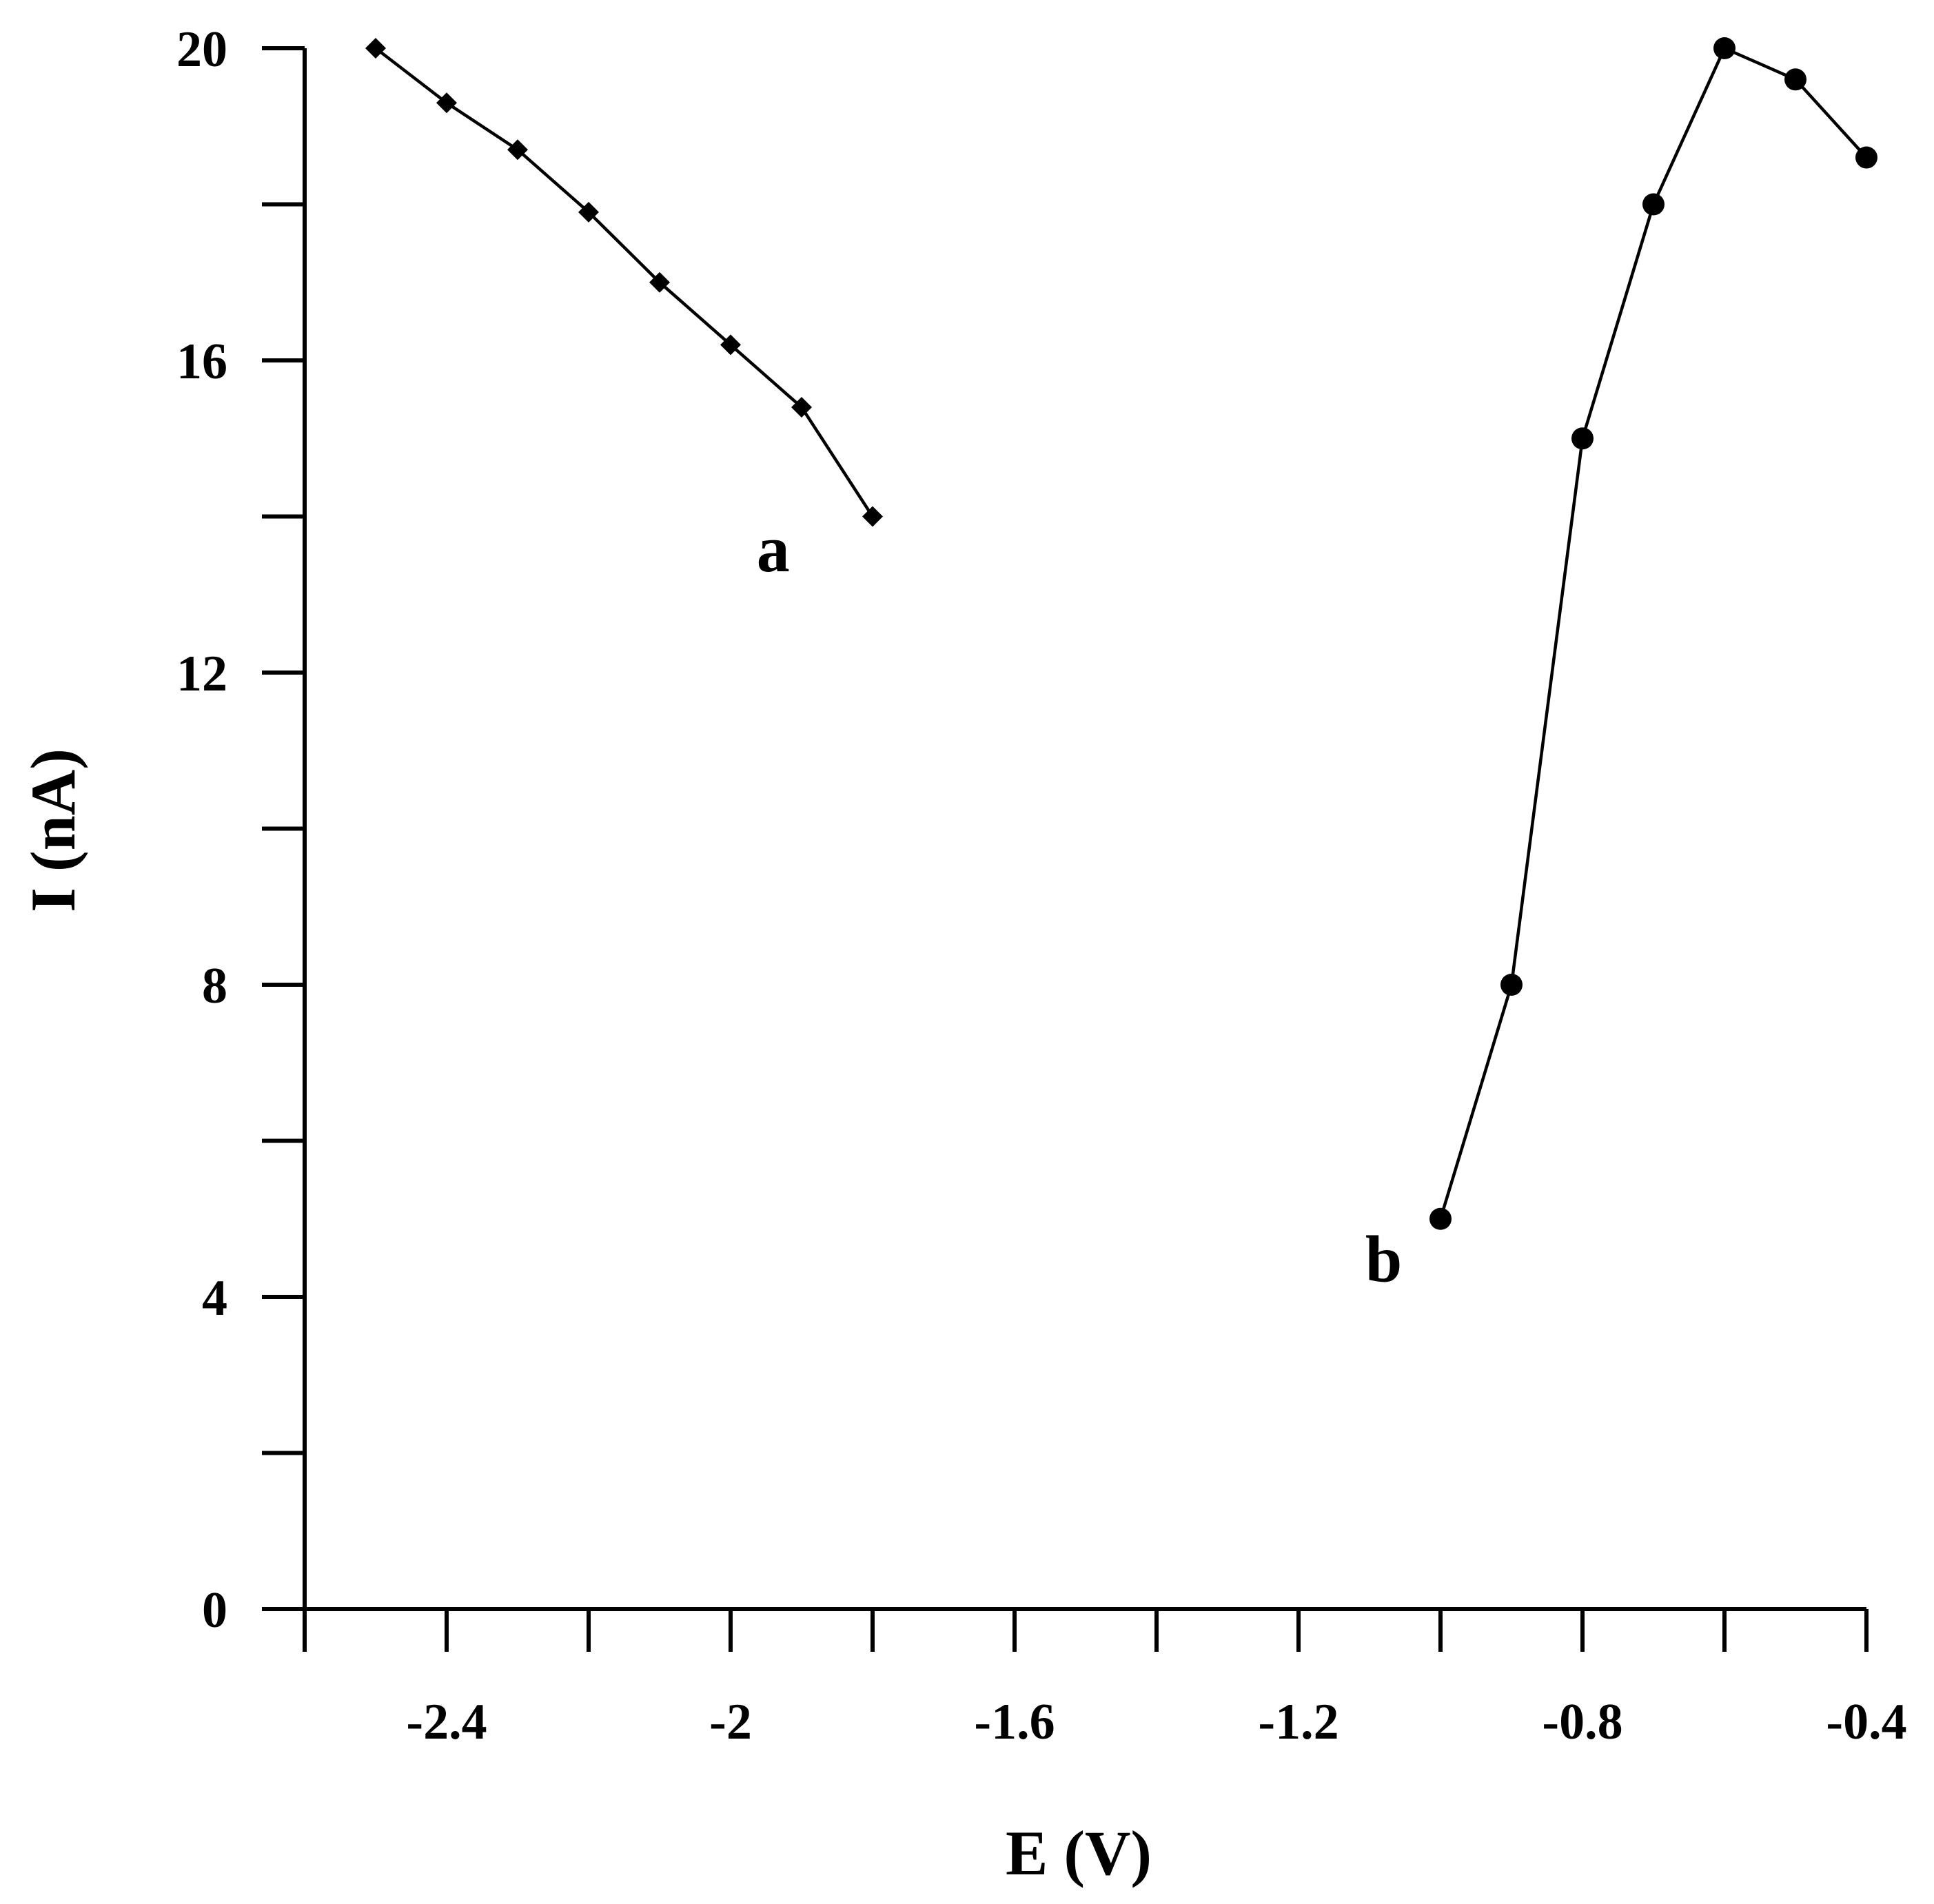 The width and height of the screenshot is (1934, 1904). What do you see at coordinates (1079, 1853) in the screenshot?
I see `x-axis-title: E (V)` at bounding box center [1079, 1853].